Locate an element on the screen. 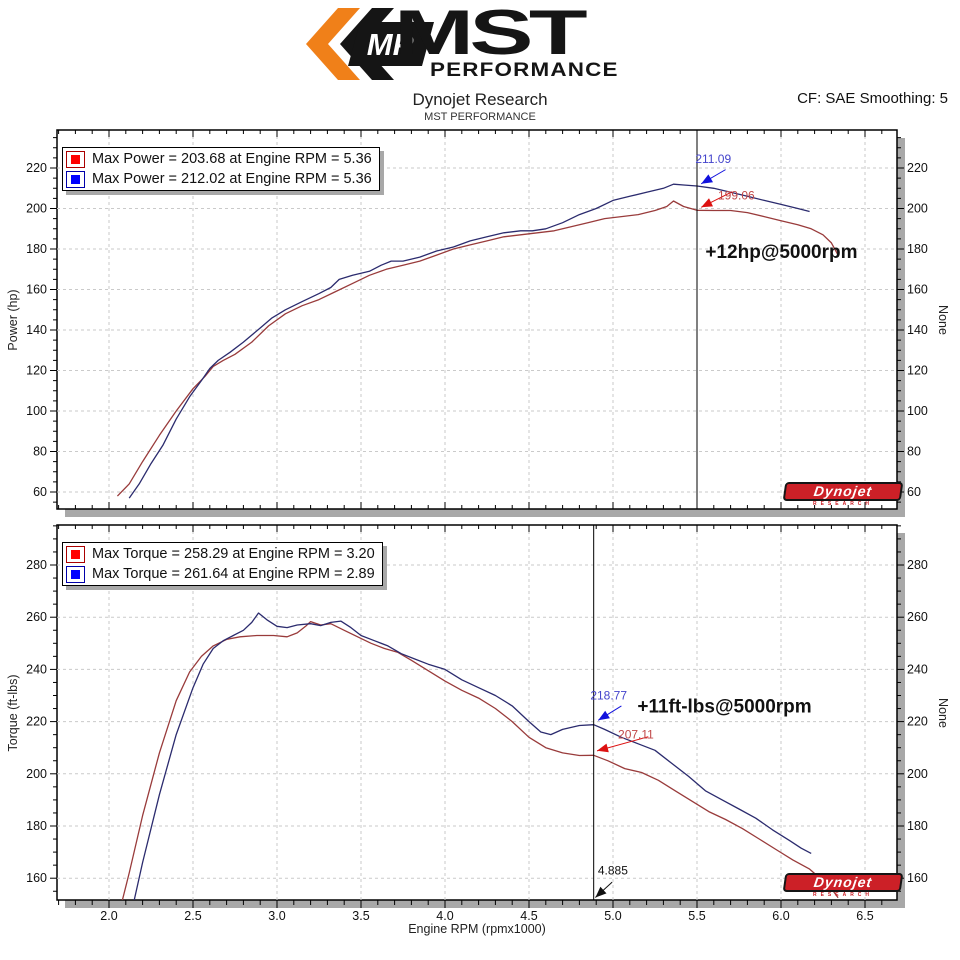 The height and width of the screenshot is (960, 960). legend-label: Max Power = 203.68 at Engine RPM = 5.36 is located at coordinates (232, 159).